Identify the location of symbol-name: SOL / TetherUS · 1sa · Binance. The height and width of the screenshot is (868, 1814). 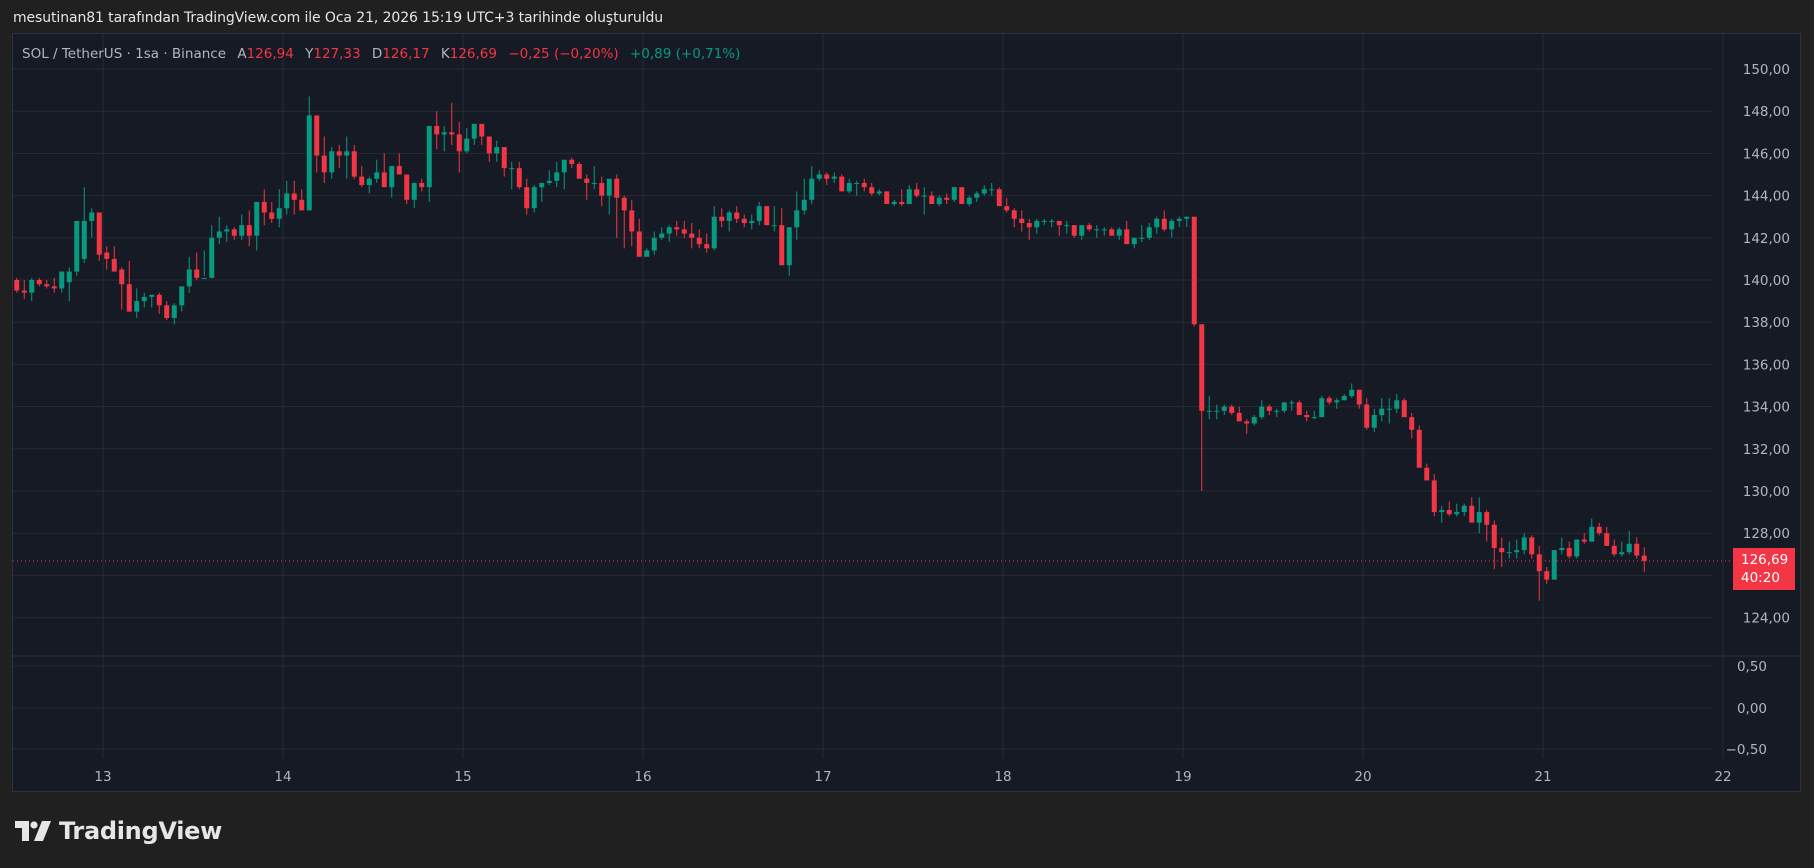
(124, 54).